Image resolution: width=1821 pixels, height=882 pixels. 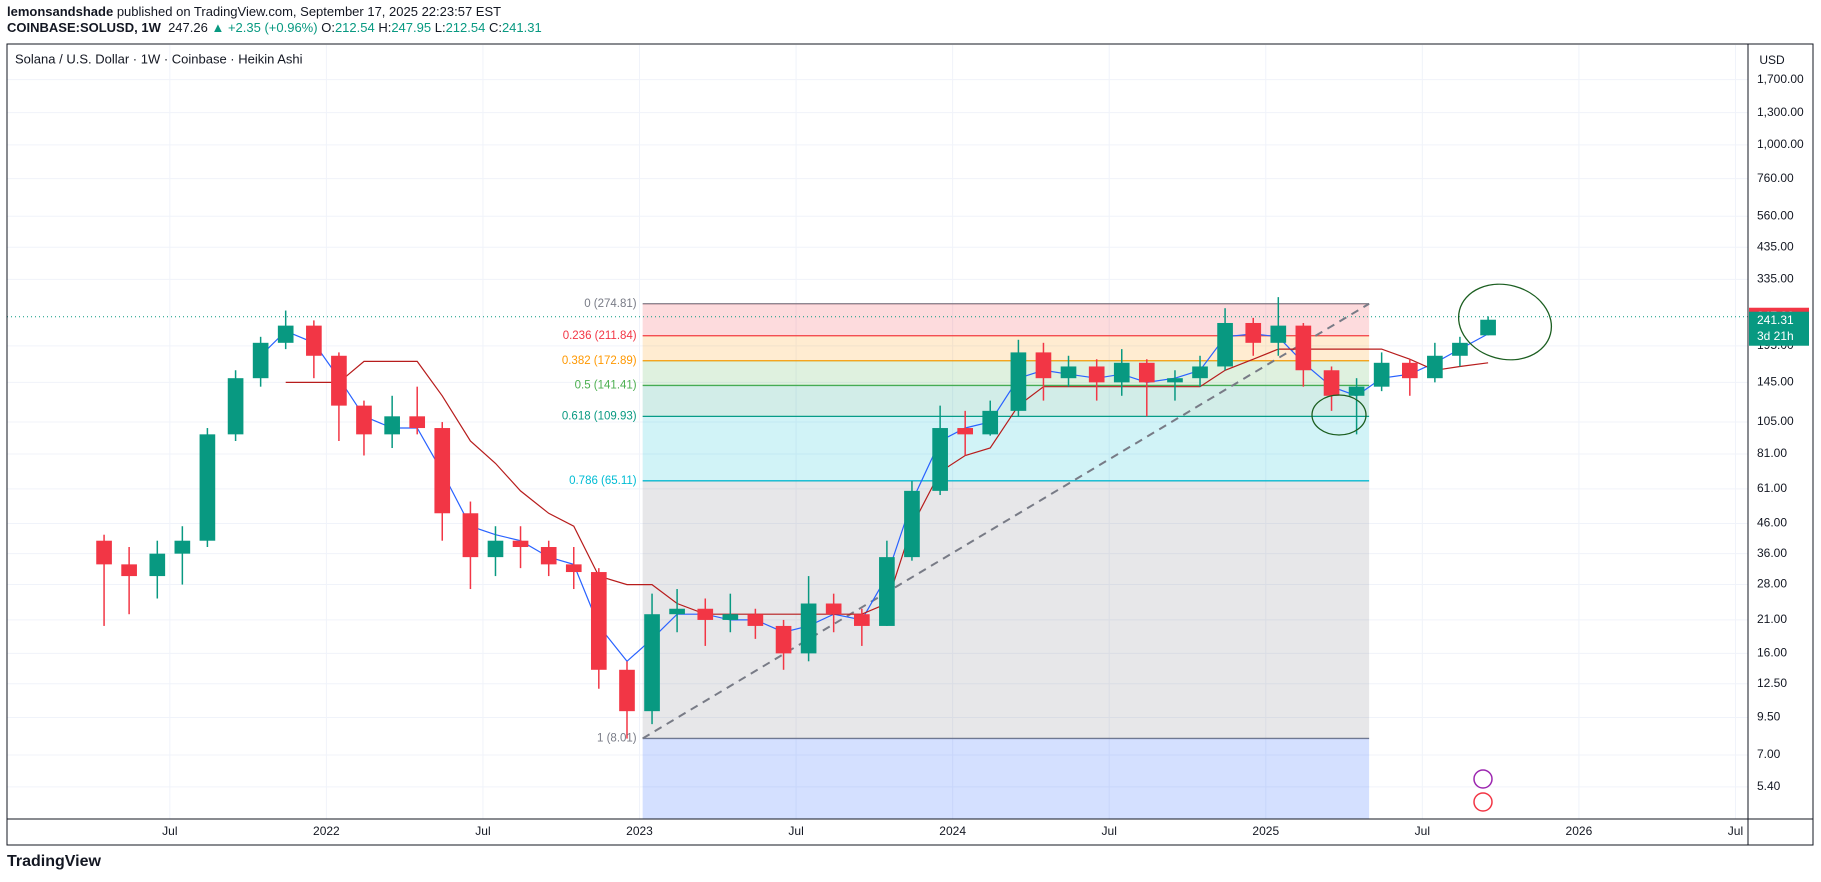 What do you see at coordinates (495, 27) in the screenshot?
I see `ohlc-label: C:` at bounding box center [495, 27].